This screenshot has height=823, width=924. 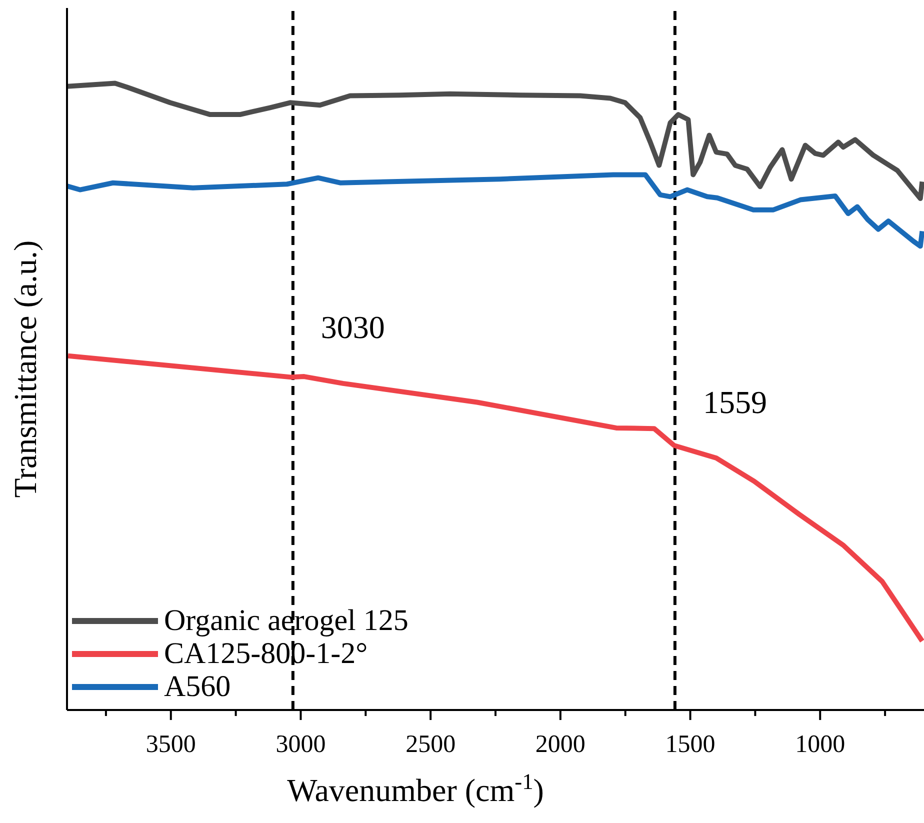 What do you see at coordinates (301, 744) in the screenshot?
I see `x-tick-label: 3000` at bounding box center [301, 744].